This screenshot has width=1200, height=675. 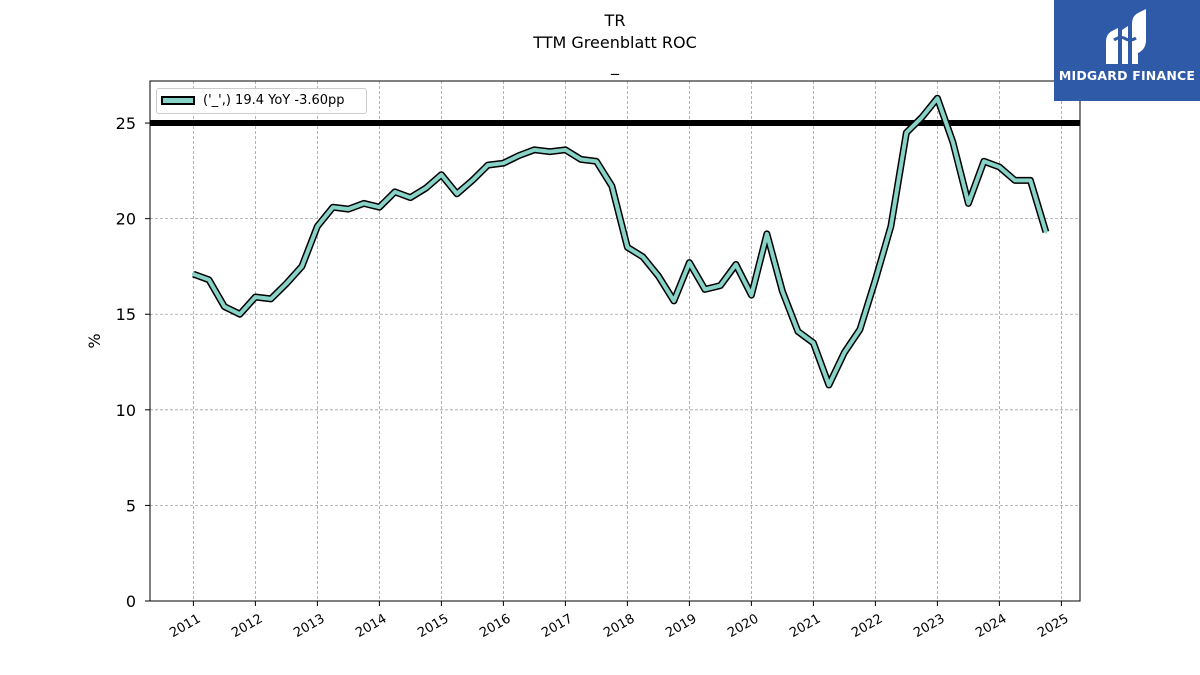 I want to click on y-axis-ticks: 0 5 10 15 20 25, so click(x=133, y=362).